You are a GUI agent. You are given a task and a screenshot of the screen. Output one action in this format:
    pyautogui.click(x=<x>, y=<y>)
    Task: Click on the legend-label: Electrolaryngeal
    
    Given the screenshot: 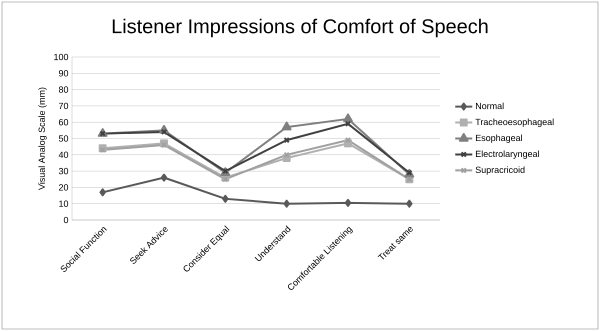 What is the action you would take?
    pyautogui.click(x=507, y=154)
    